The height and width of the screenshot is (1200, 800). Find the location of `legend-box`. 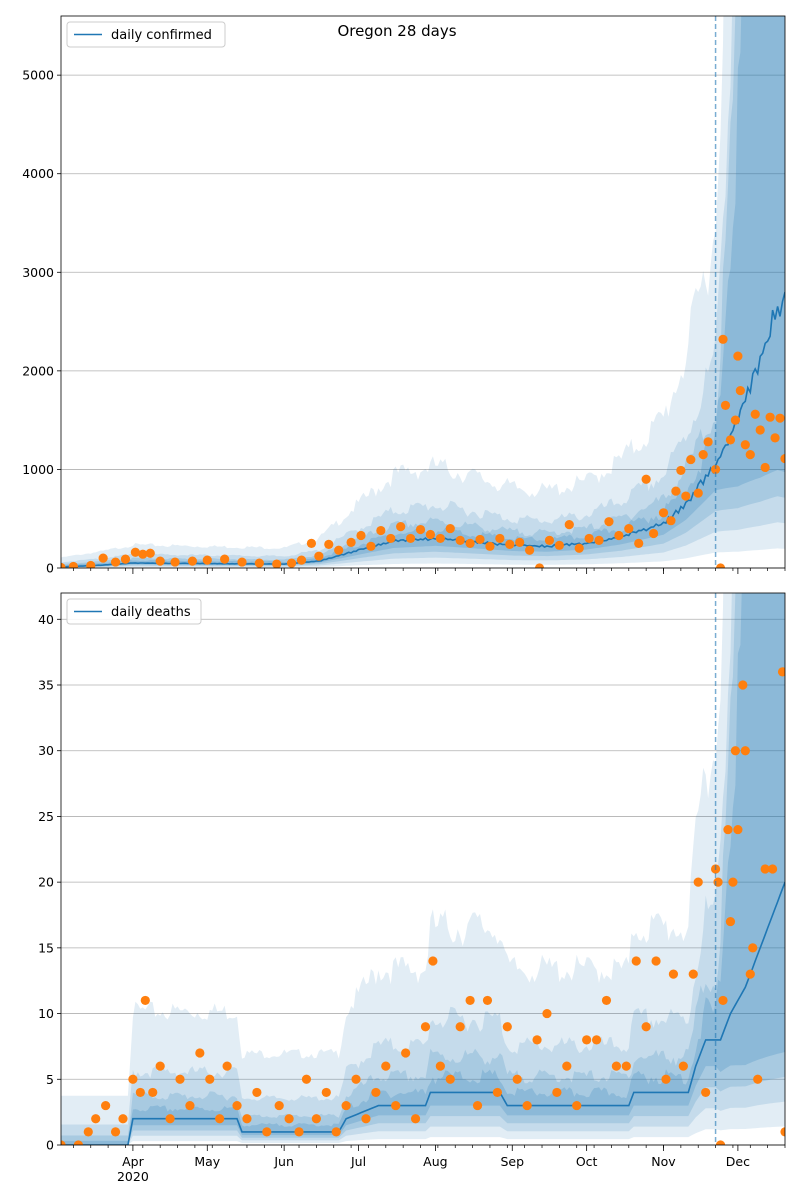

legend-box is located at coordinates (146, 34).